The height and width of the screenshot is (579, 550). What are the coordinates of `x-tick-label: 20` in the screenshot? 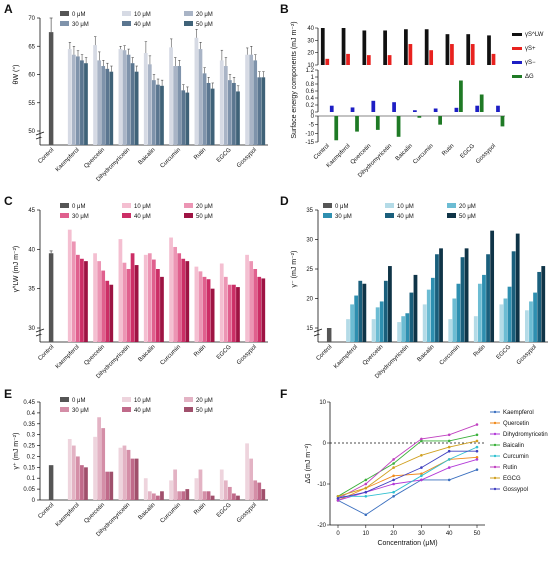 It's located at (393, 534).